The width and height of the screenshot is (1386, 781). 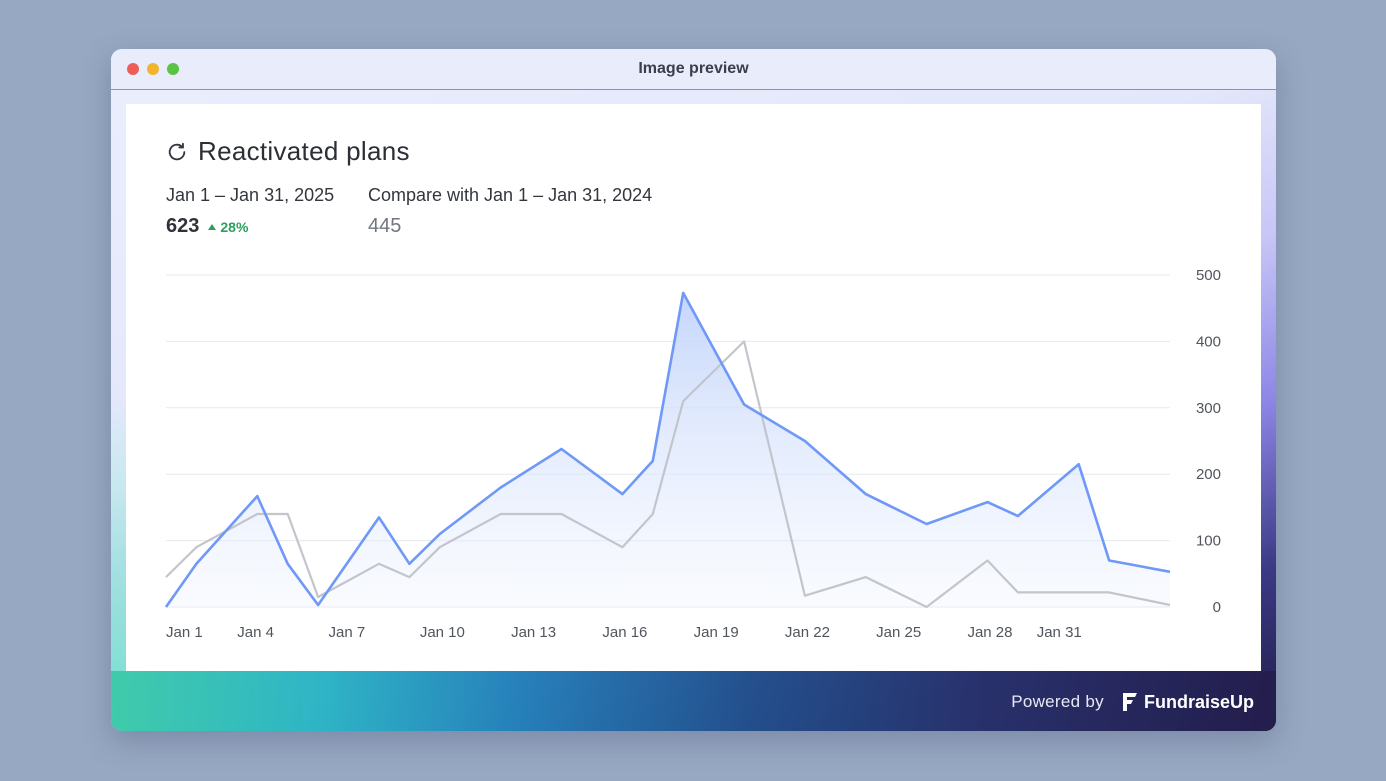 What do you see at coordinates (177, 151) in the screenshot?
I see `refresh-icon` at bounding box center [177, 151].